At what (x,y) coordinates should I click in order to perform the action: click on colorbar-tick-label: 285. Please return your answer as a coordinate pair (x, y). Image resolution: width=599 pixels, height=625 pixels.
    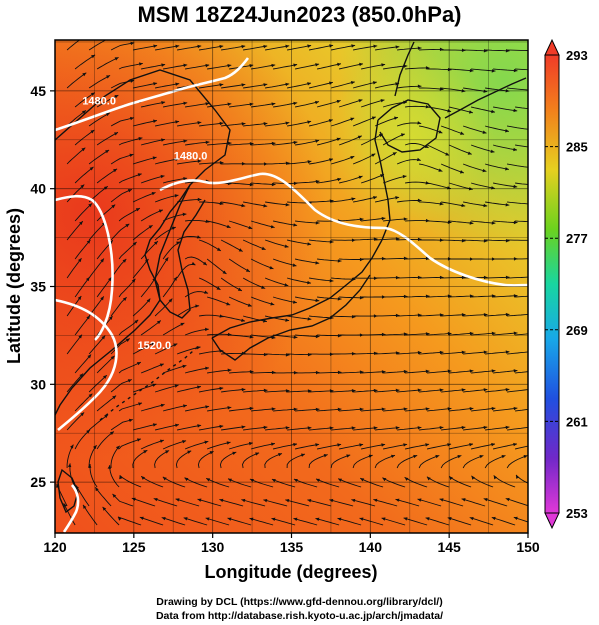
    Looking at the image, I should click on (577, 147).